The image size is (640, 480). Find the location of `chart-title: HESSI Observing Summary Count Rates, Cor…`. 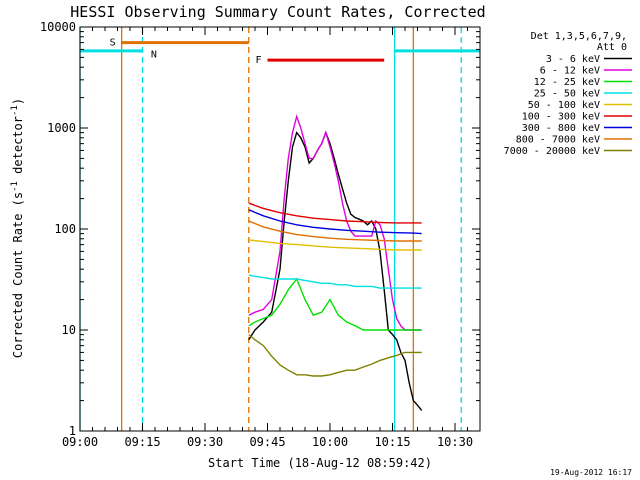

chart-title: HESSI Observing Summary Count Rates, Cor… is located at coordinates (277, 12).